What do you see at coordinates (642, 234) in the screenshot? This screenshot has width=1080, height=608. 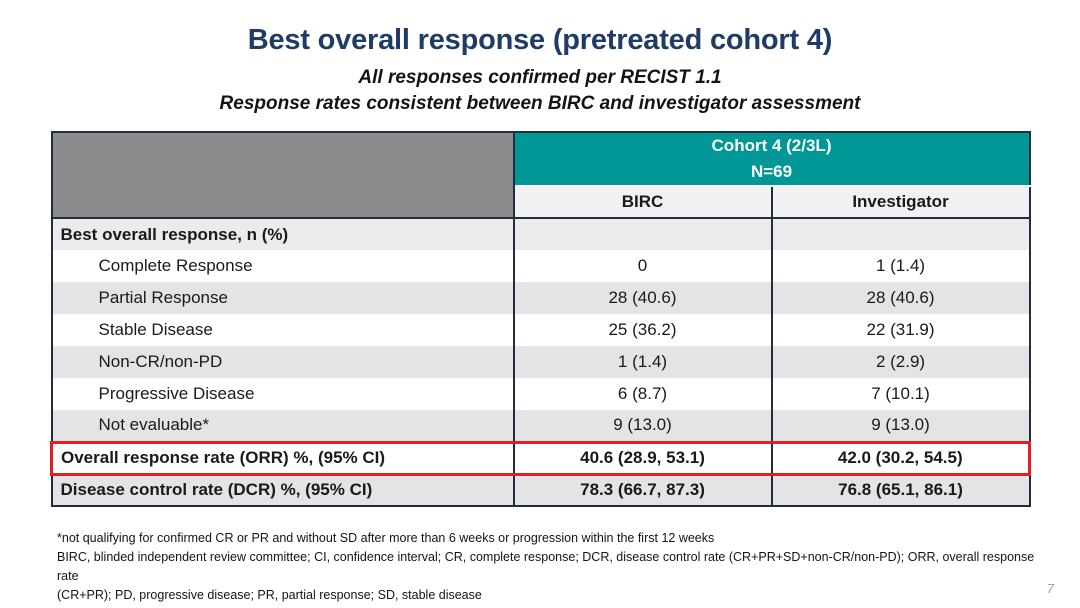 I see `birc-value` at bounding box center [642, 234].